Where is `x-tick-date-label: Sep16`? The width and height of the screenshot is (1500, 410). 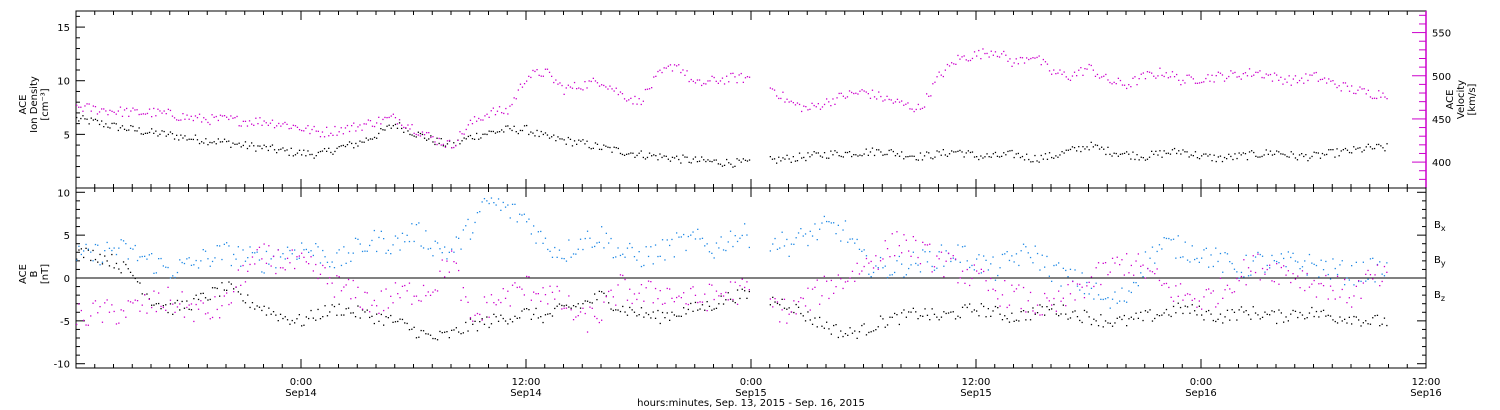 x-tick-date-label: Sep16 is located at coordinates (1201, 393).